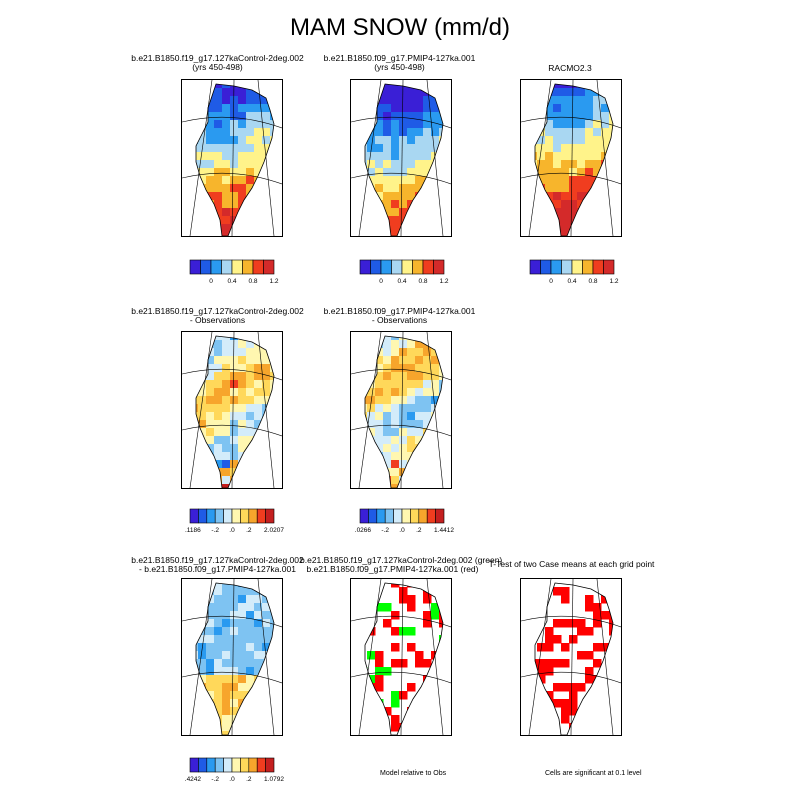 Image resolution: width=800 pixels, height=800 pixels. What do you see at coordinates (234, 521) in the screenshot?
I see `colorbar-control-minus-obs: -6.1186-.2.0.22.0207` at bounding box center [234, 521].